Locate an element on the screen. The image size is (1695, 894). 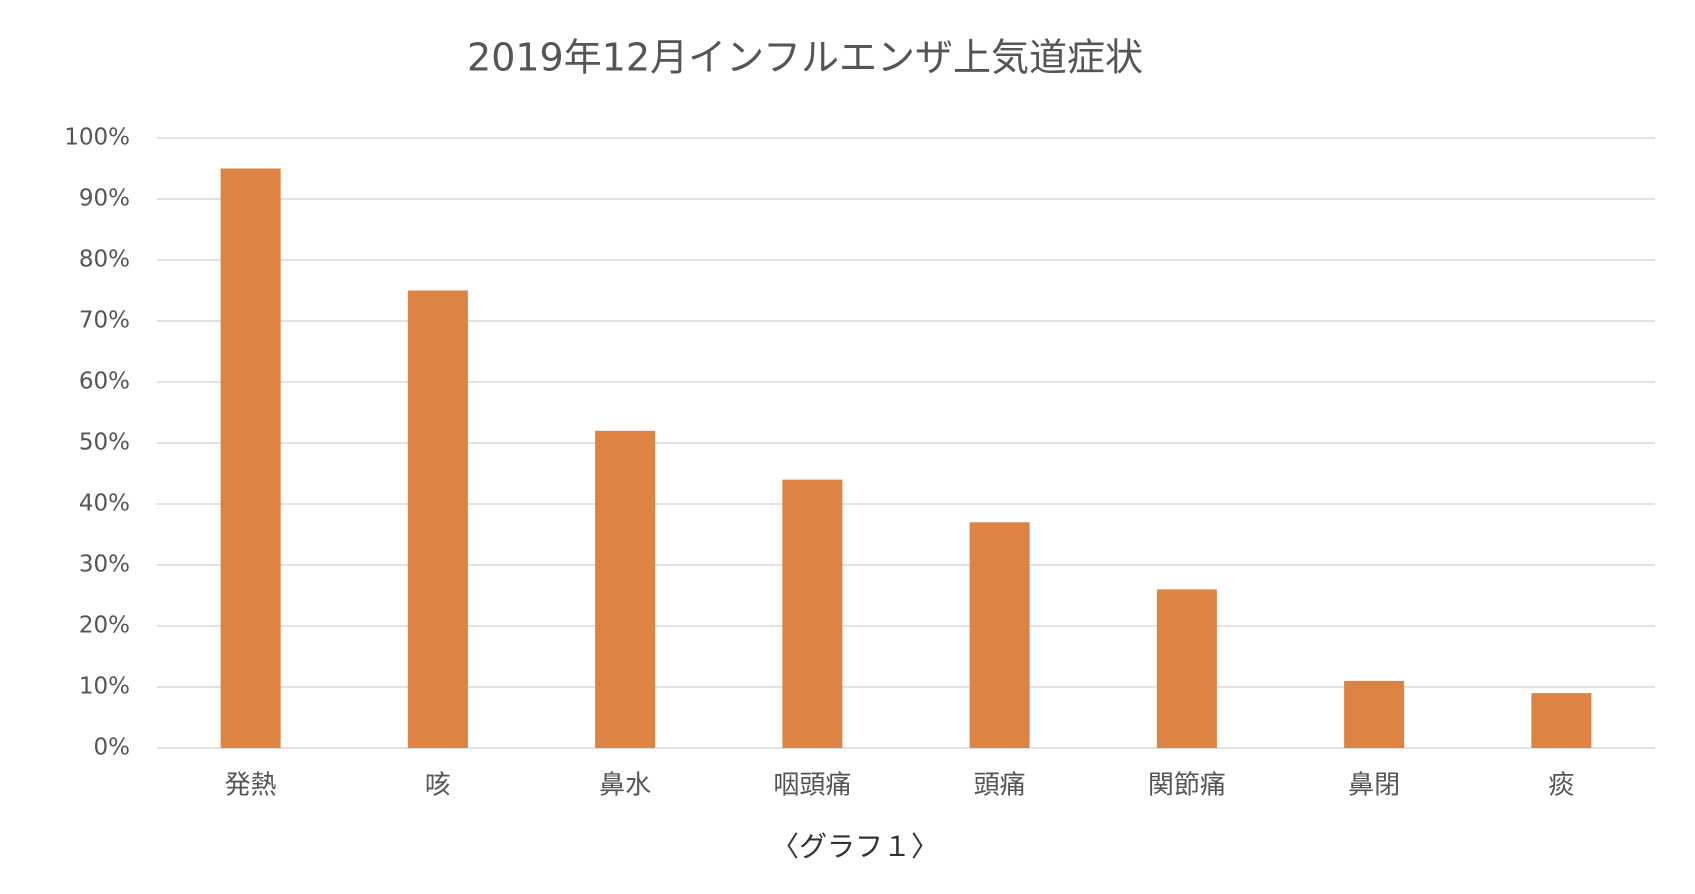
x-tick-label: 痰 is located at coordinates (1561, 786).